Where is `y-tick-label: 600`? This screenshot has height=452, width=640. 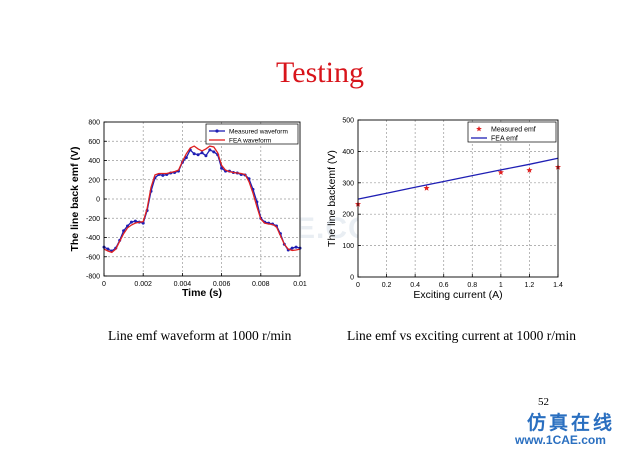 y-tick-label: 600 is located at coordinates (94, 142).